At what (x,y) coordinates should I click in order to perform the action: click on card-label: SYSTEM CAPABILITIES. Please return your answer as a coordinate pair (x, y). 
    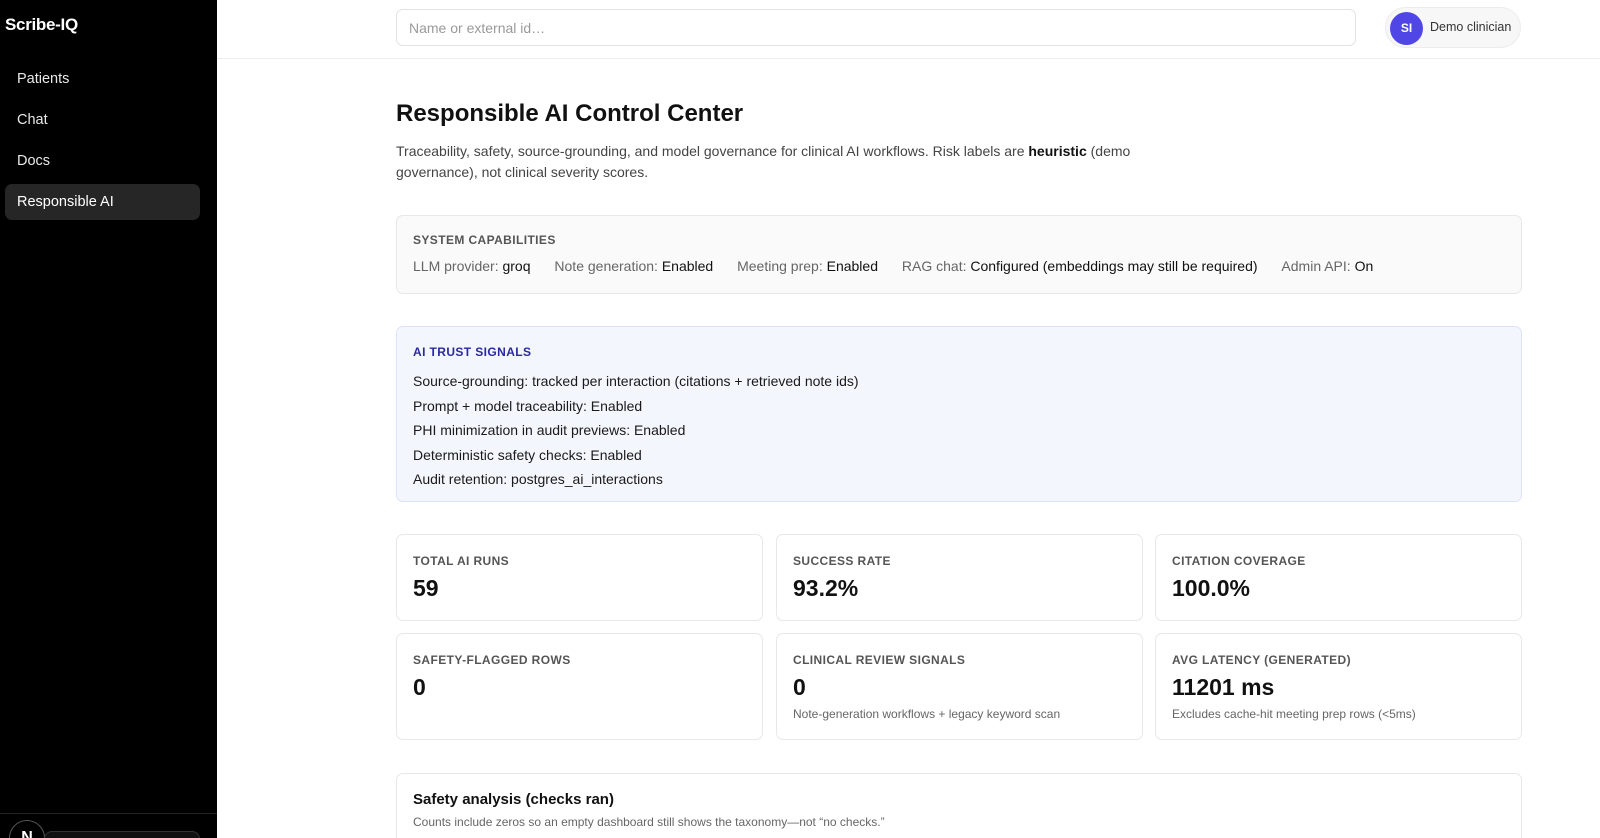
    Looking at the image, I should click on (484, 240).